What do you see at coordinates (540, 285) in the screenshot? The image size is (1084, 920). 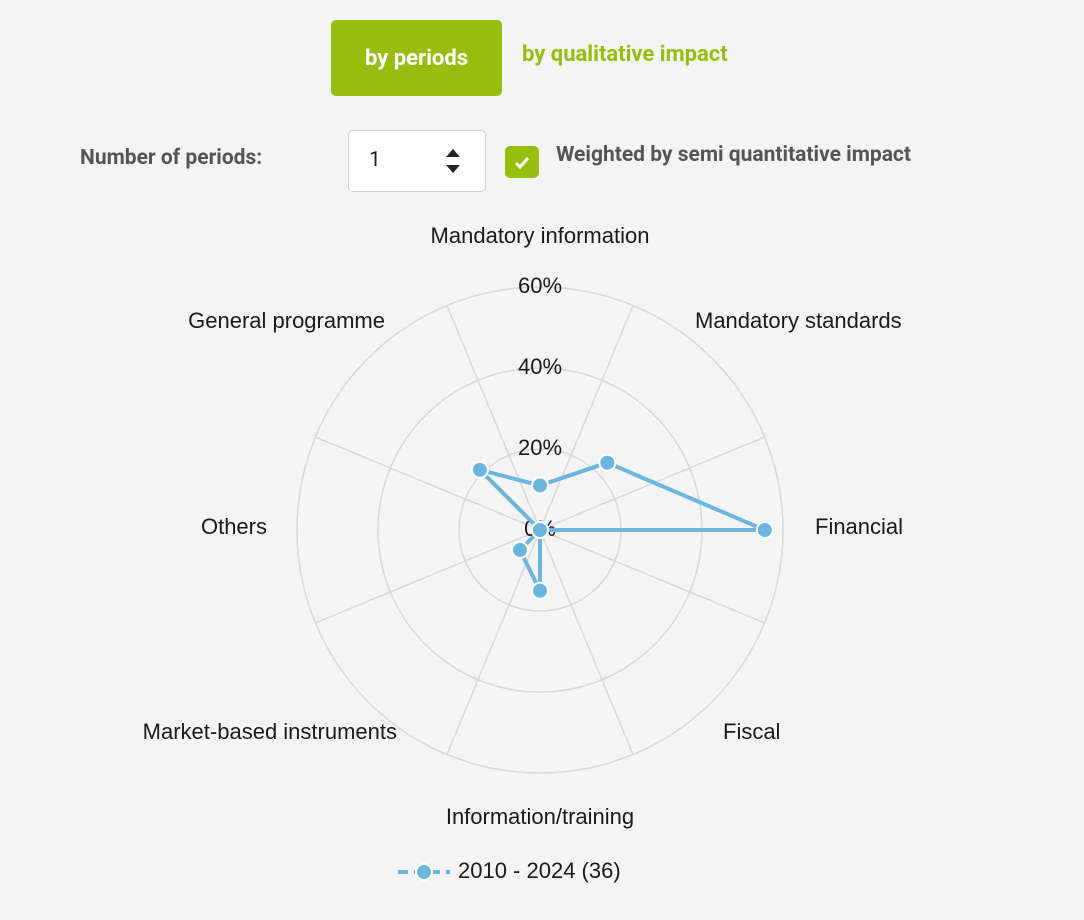 I see `y-tick-label: 60%` at bounding box center [540, 285].